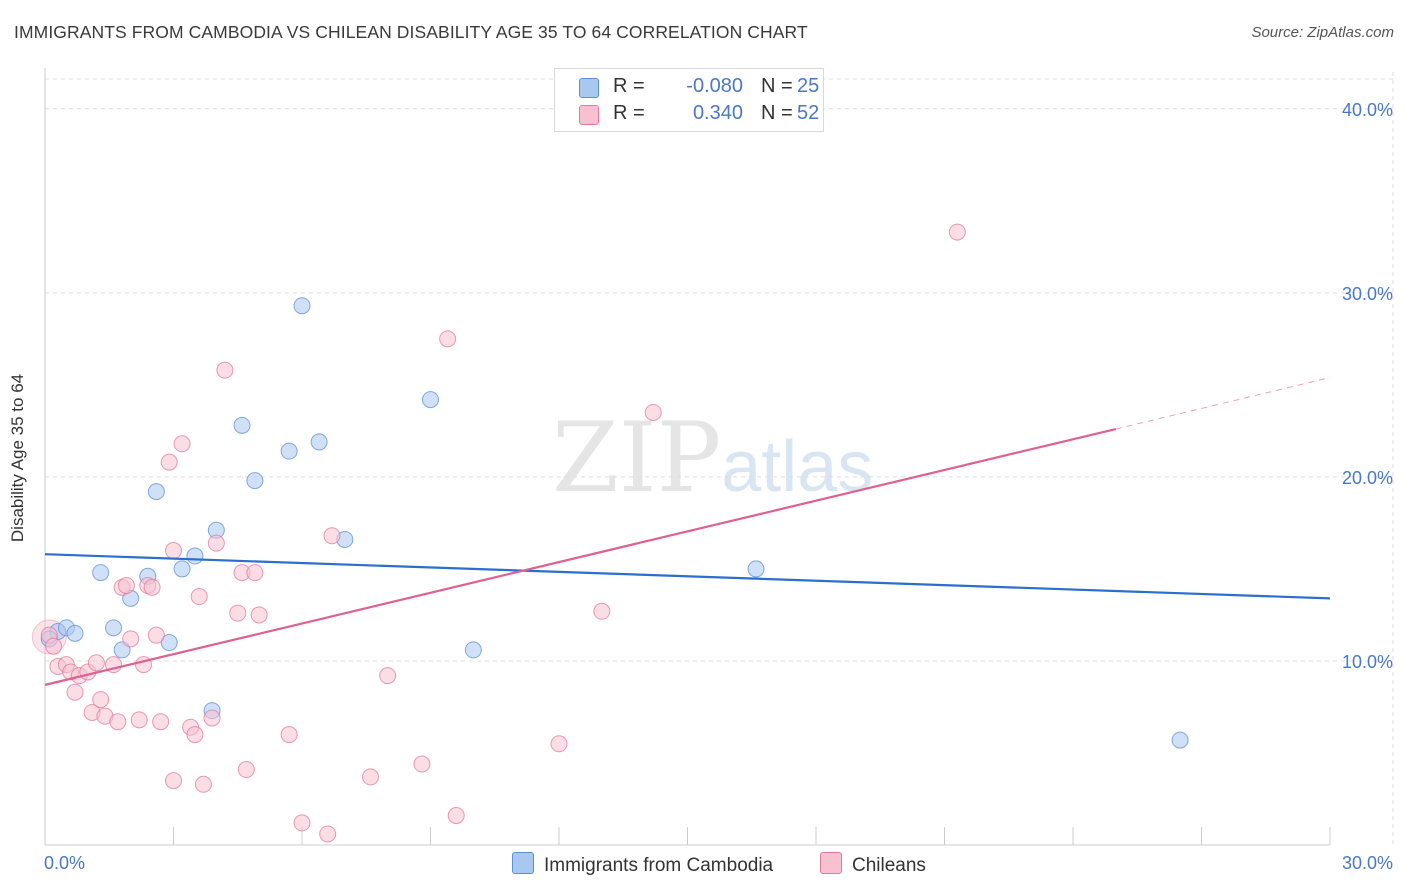 The image size is (1406, 892). Describe the element at coordinates (17, 458) in the screenshot. I see `y-axis-label: Disability Age 35 to 64` at that location.